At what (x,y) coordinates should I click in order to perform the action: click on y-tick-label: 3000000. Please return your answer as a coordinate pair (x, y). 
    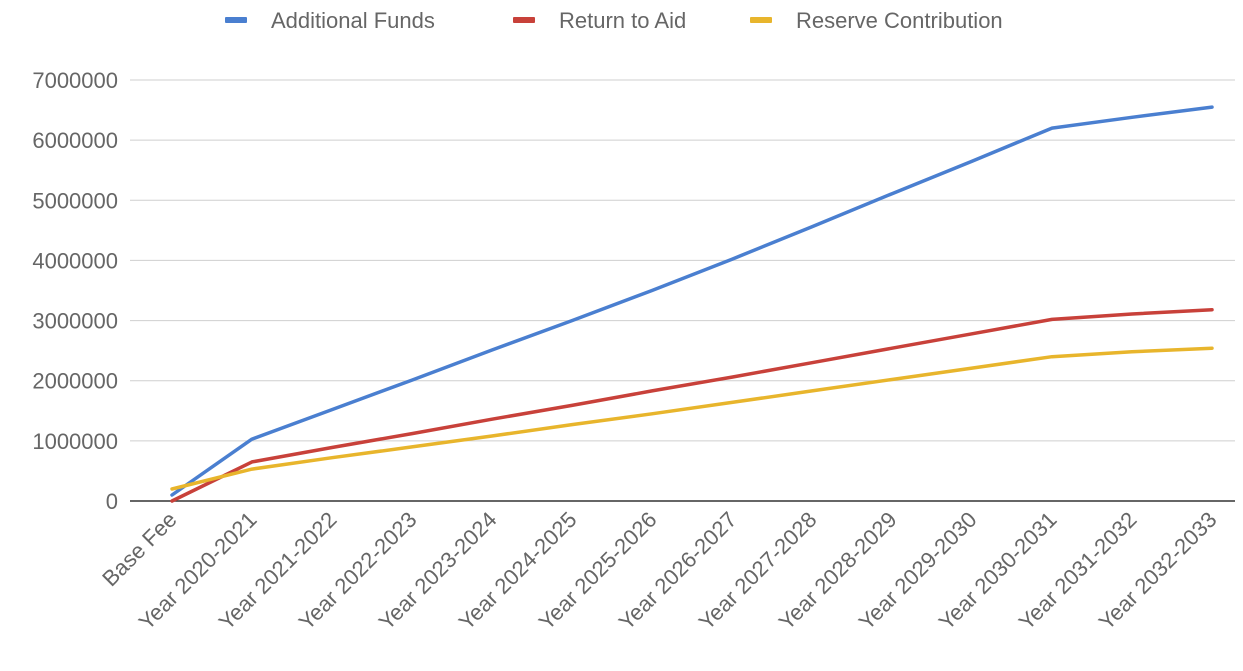
    Looking at the image, I should click on (75, 321).